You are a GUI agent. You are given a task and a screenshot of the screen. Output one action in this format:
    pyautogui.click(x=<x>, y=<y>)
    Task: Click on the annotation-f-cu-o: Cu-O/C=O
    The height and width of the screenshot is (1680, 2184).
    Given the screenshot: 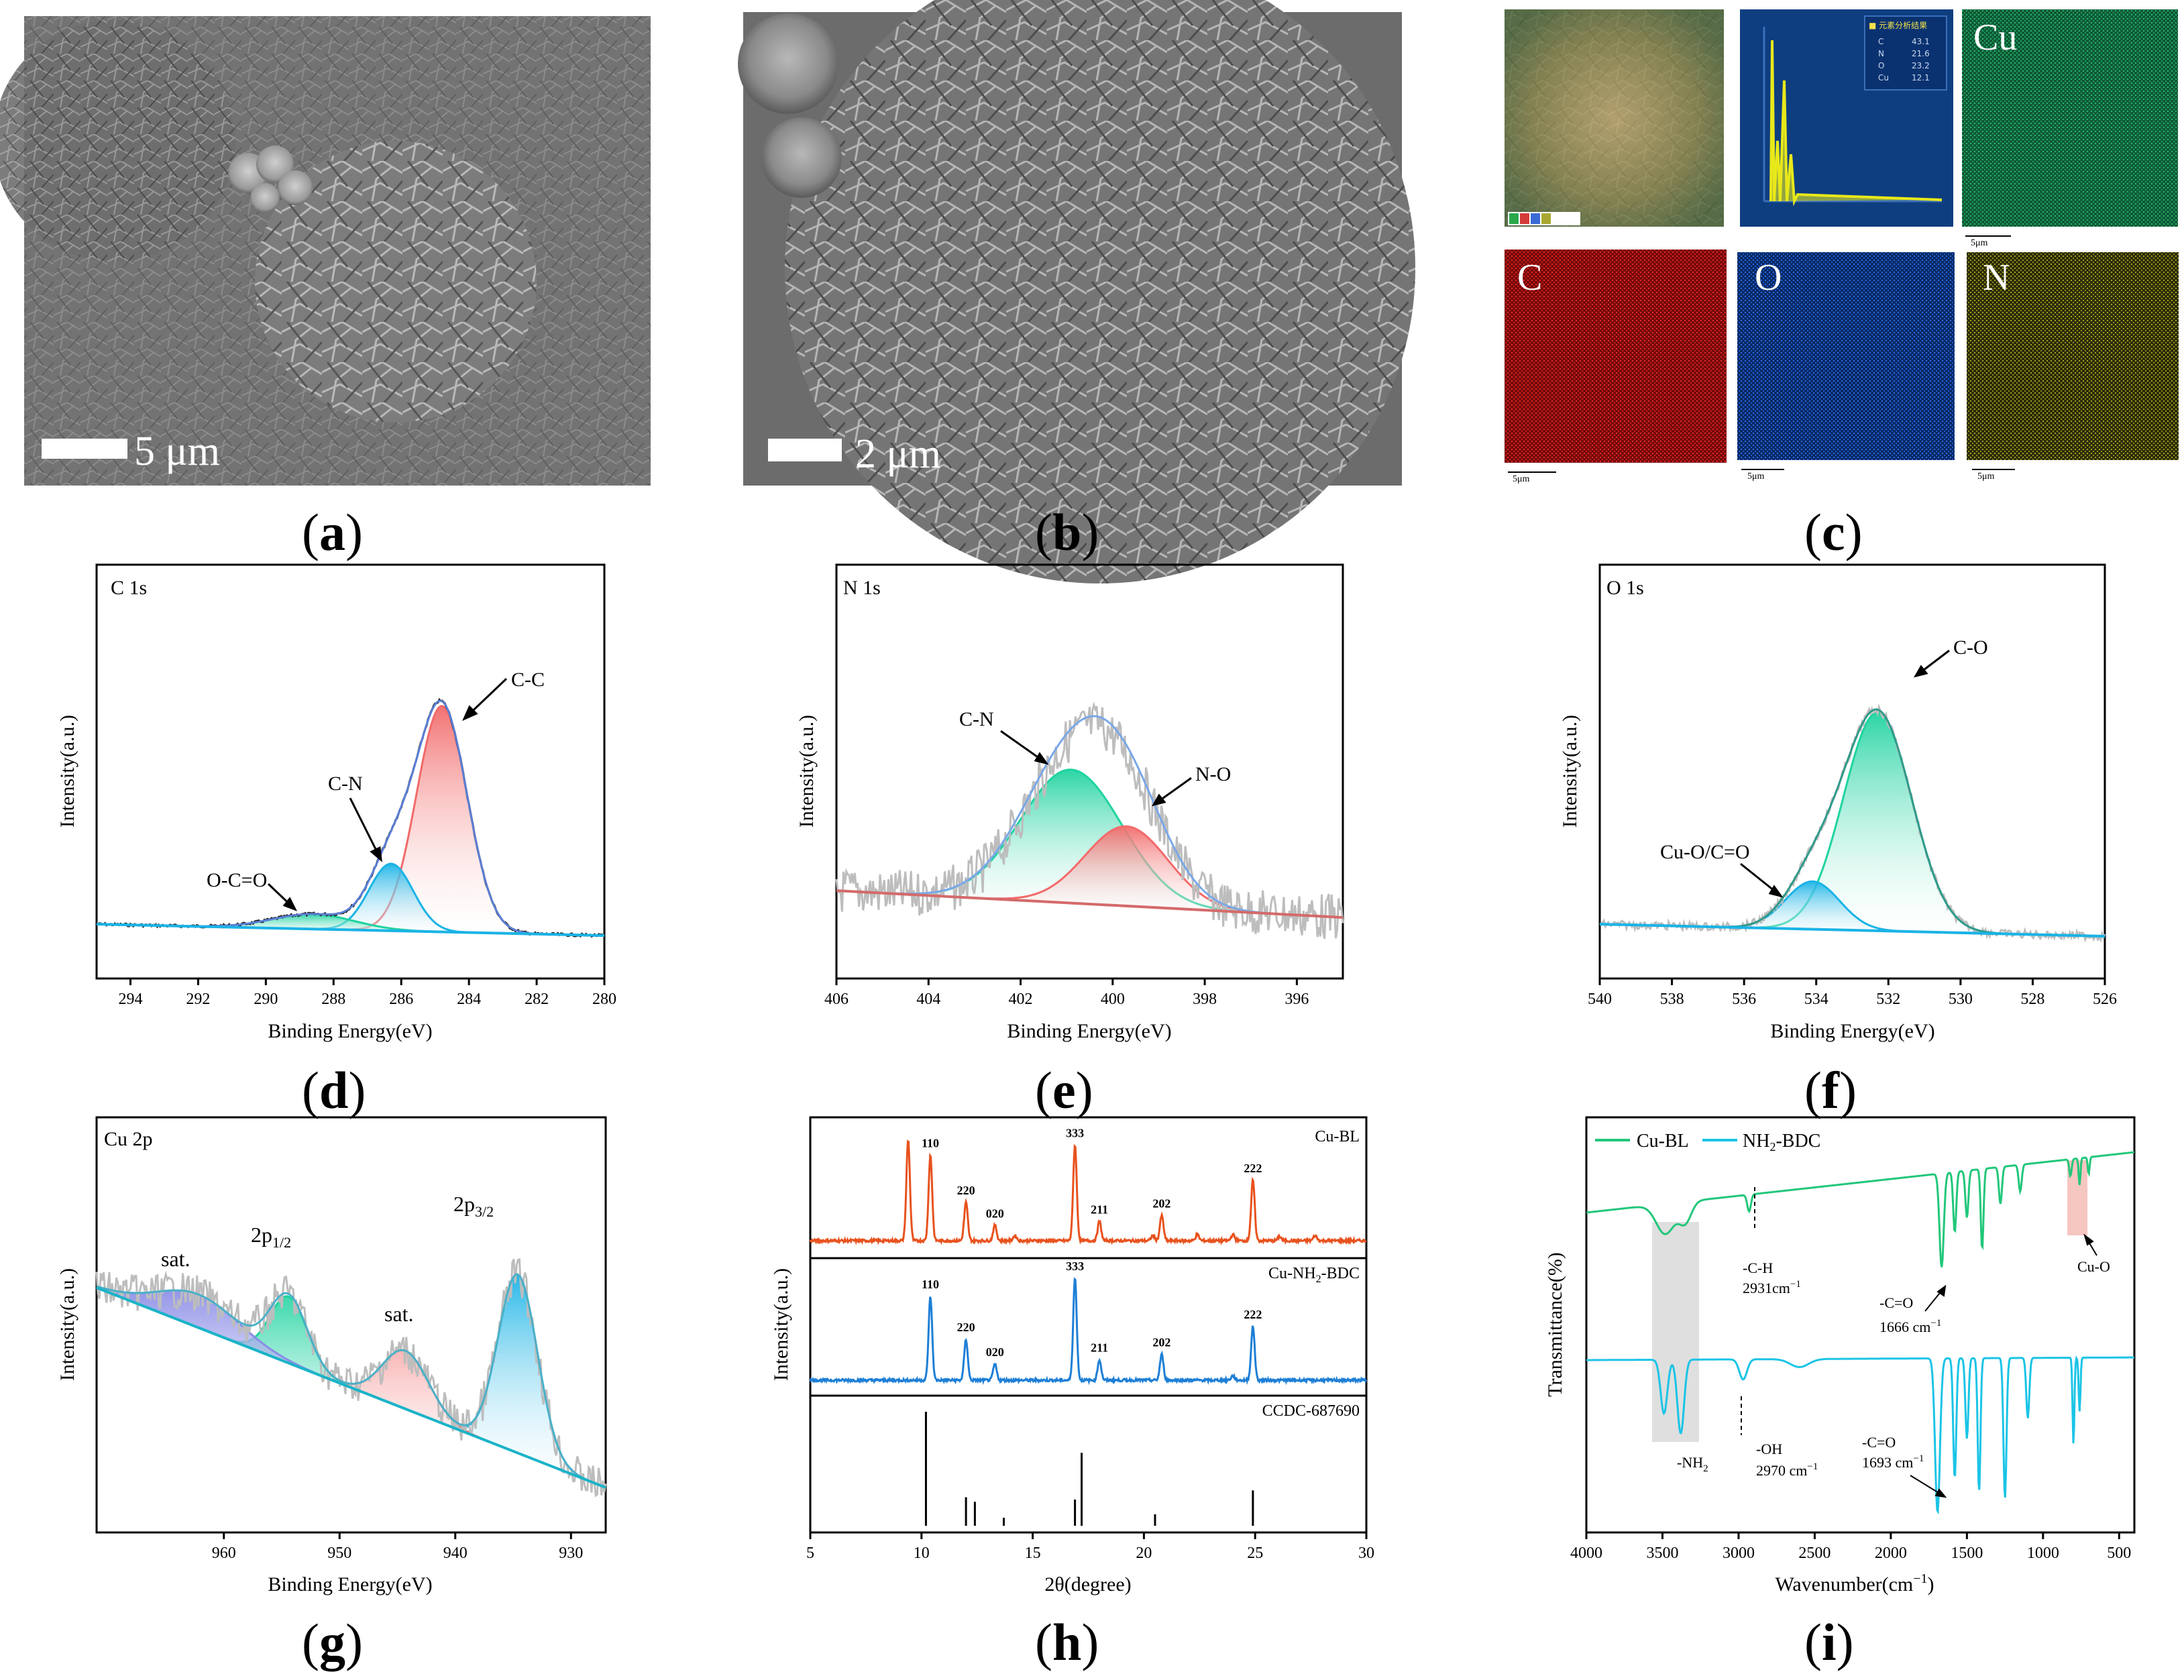 What is the action you would take?
    pyautogui.click(x=1705, y=852)
    